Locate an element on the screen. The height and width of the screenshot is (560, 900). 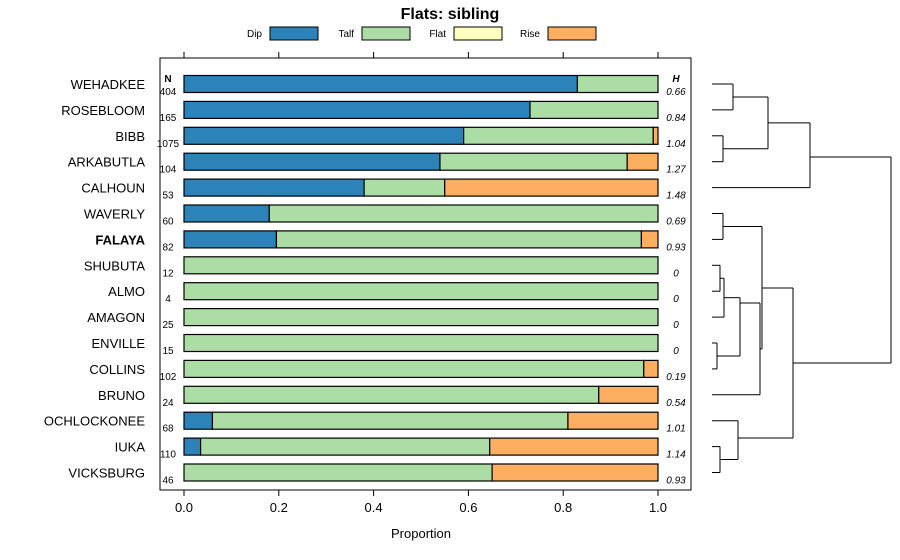
bar-calhoun-rise is located at coordinates (551, 187).